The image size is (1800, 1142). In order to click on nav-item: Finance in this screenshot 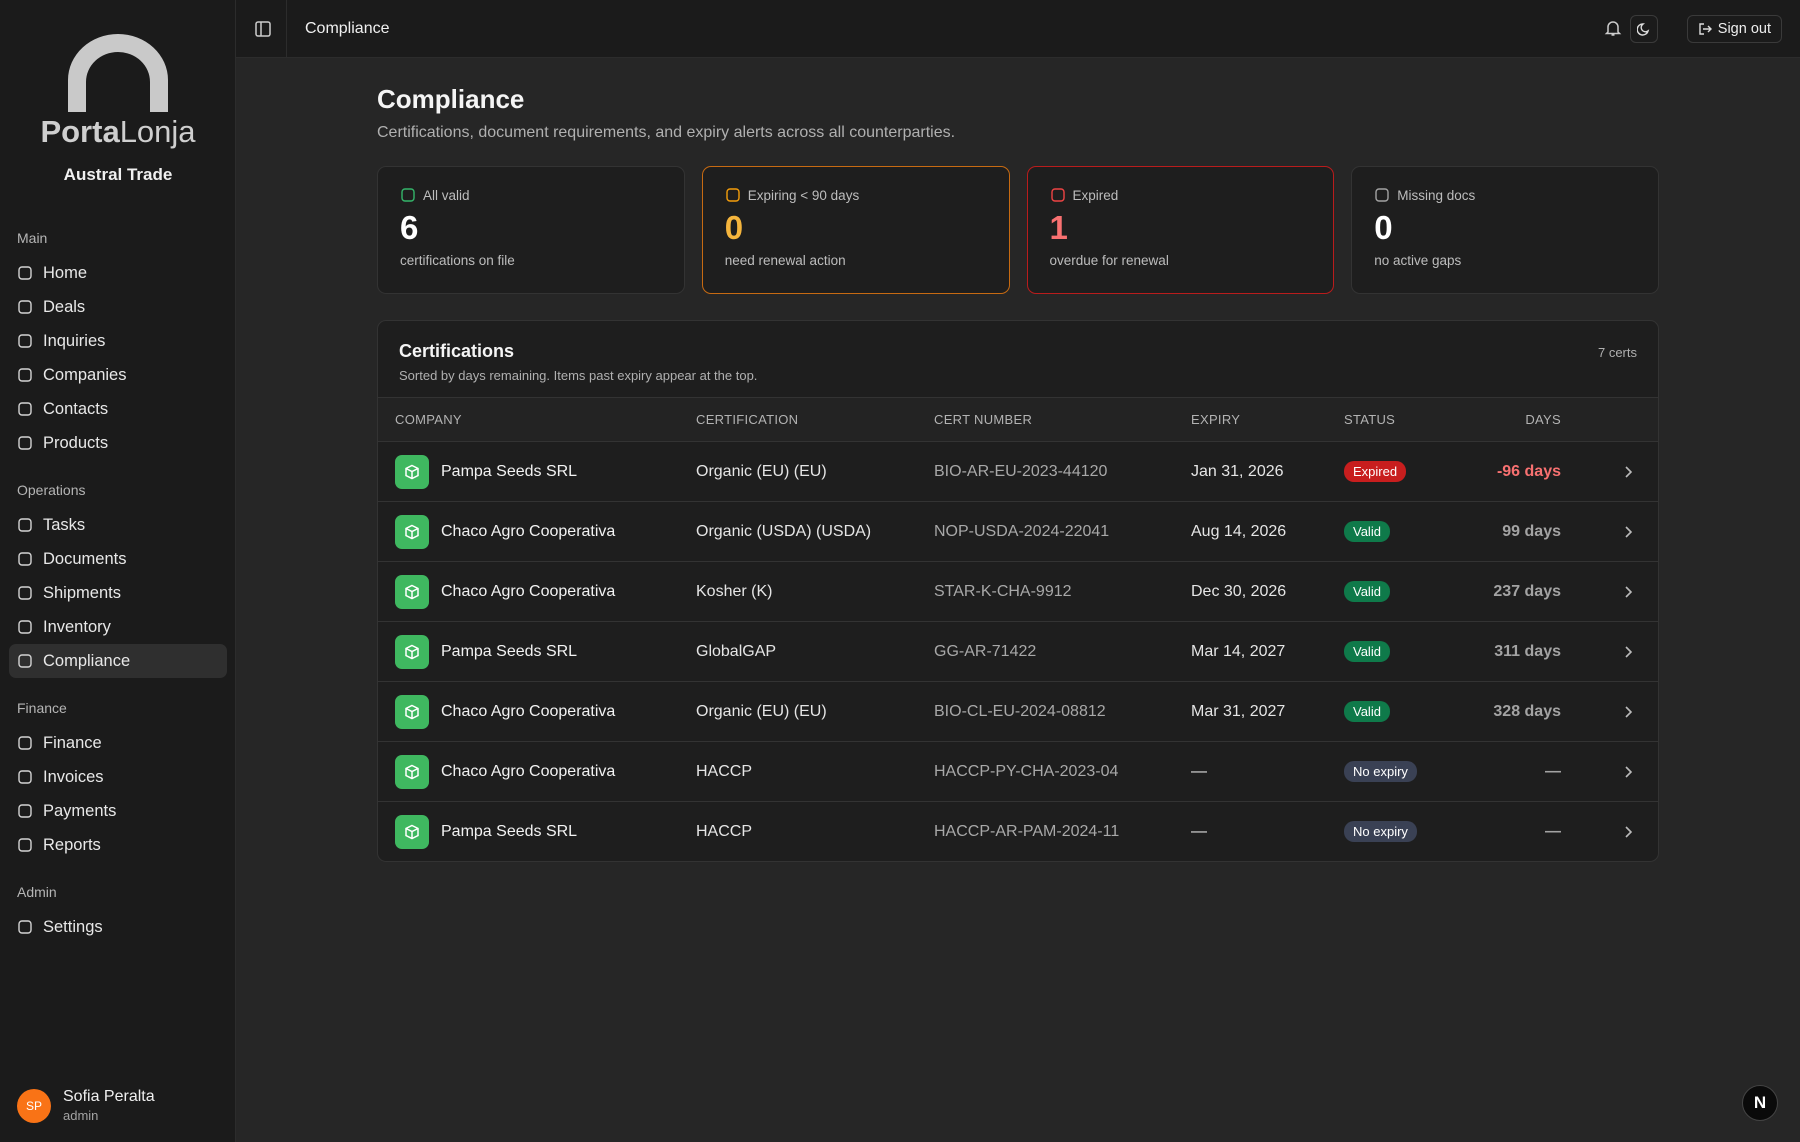, I will do `click(118, 743)`.